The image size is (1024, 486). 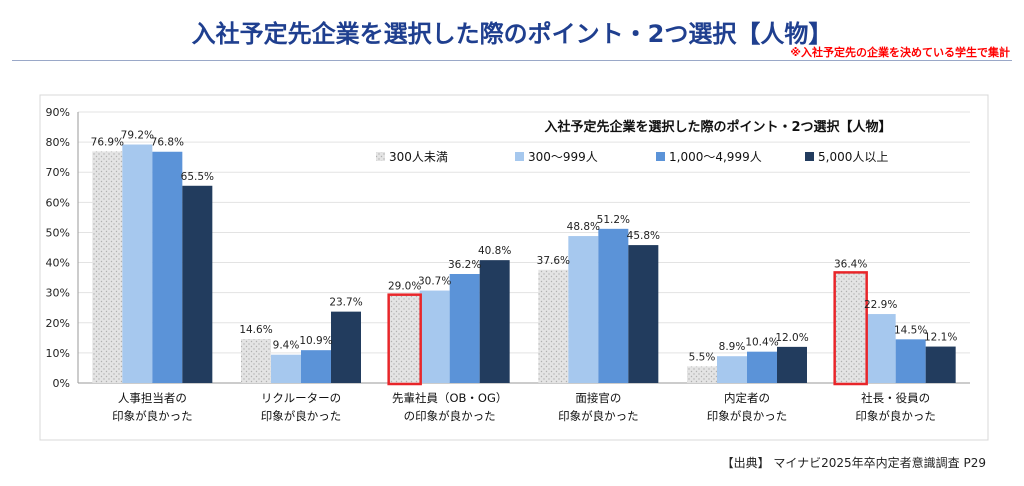 What do you see at coordinates (434, 282) in the screenshot?
I see `bar-value-label: 30.7%` at bounding box center [434, 282].